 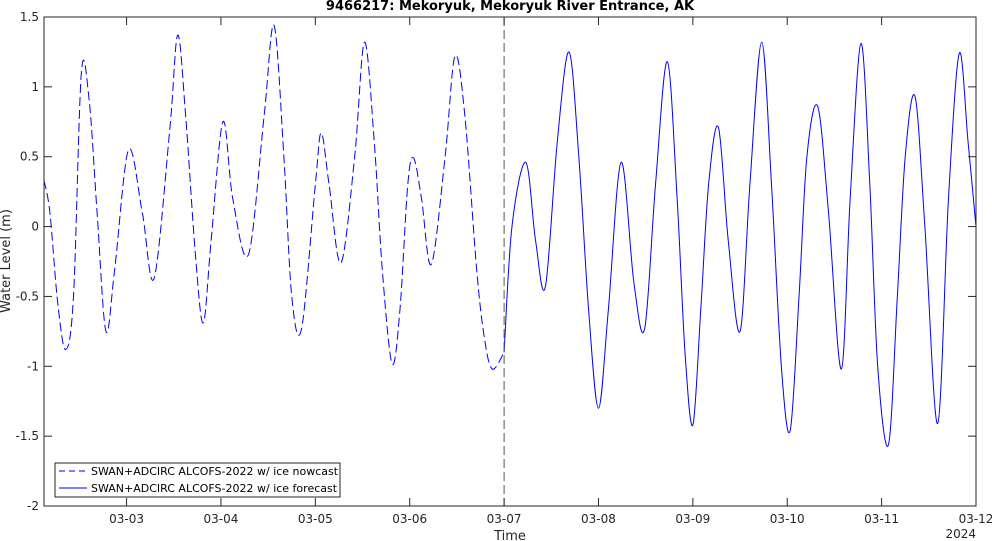 What do you see at coordinates (975, 519) in the screenshot?
I see `x-tick-label: 03-12` at bounding box center [975, 519].